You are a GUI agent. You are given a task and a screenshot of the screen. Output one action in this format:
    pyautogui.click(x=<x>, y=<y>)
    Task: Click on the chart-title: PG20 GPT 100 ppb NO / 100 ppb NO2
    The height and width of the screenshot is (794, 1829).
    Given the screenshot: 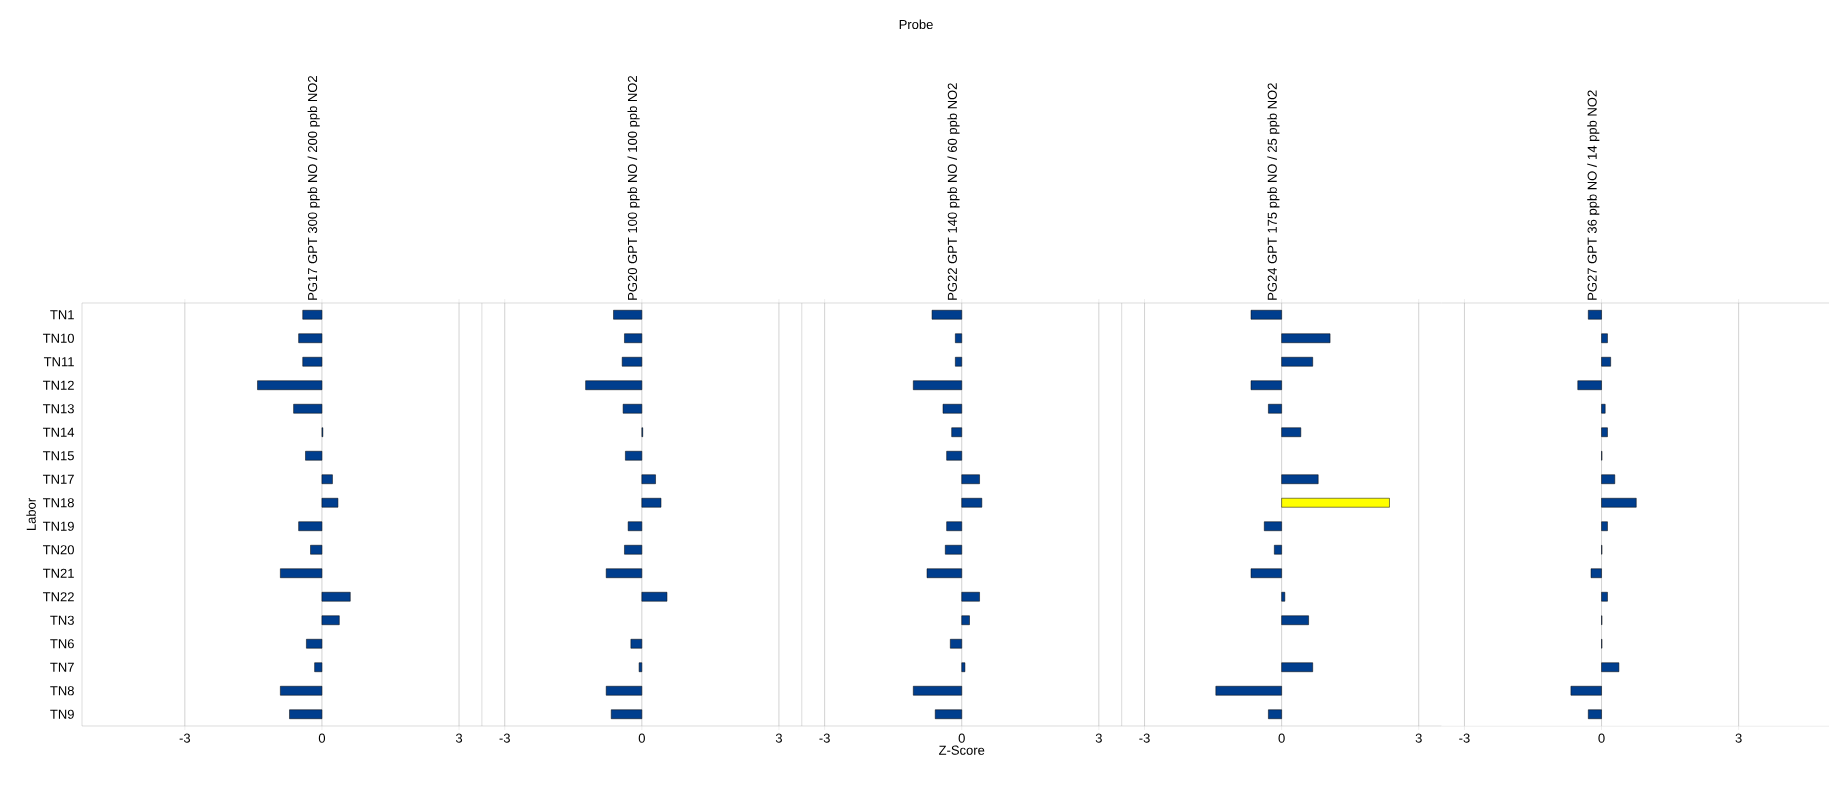 What is the action you would take?
    pyautogui.click(x=633, y=188)
    